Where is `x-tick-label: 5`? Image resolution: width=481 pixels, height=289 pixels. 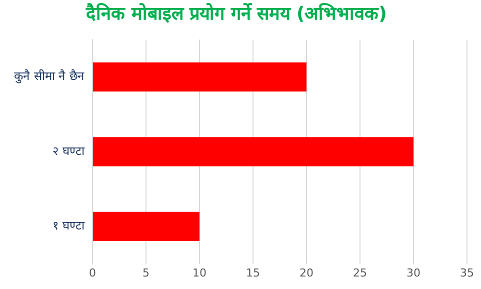 x-tick-label: 5 is located at coordinates (146, 273).